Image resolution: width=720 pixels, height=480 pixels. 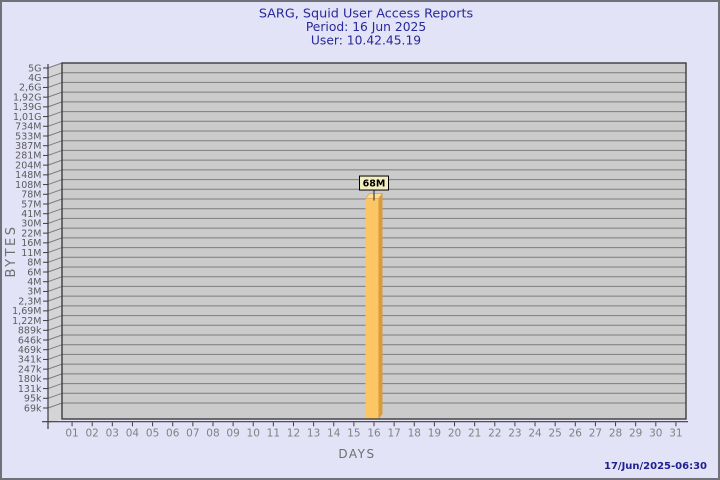 What do you see at coordinates (28, 165) in the screenshot?
I see `y-tick-label: 204M` at bounding box center [28, 165].